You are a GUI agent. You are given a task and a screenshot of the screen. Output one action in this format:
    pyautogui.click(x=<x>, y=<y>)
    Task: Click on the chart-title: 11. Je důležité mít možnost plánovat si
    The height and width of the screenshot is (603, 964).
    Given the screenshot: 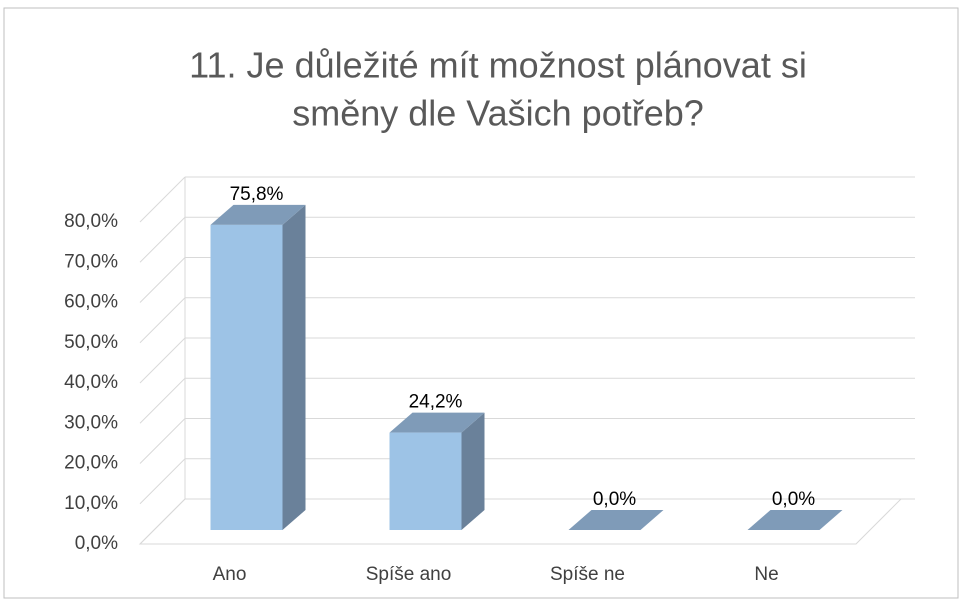 What is the action you would take?
    pyautogui.click(x=498, y=65)
    